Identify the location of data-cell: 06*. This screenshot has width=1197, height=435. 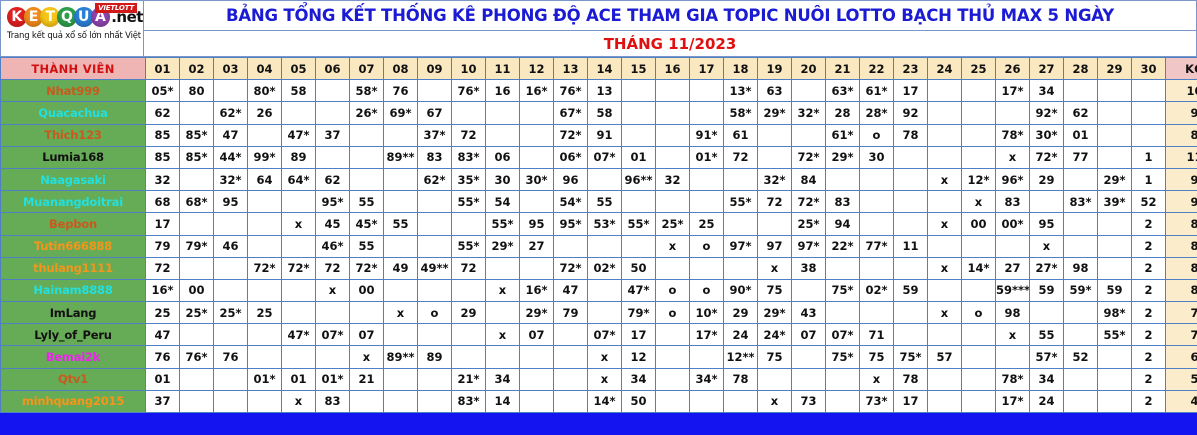
(571, 157).